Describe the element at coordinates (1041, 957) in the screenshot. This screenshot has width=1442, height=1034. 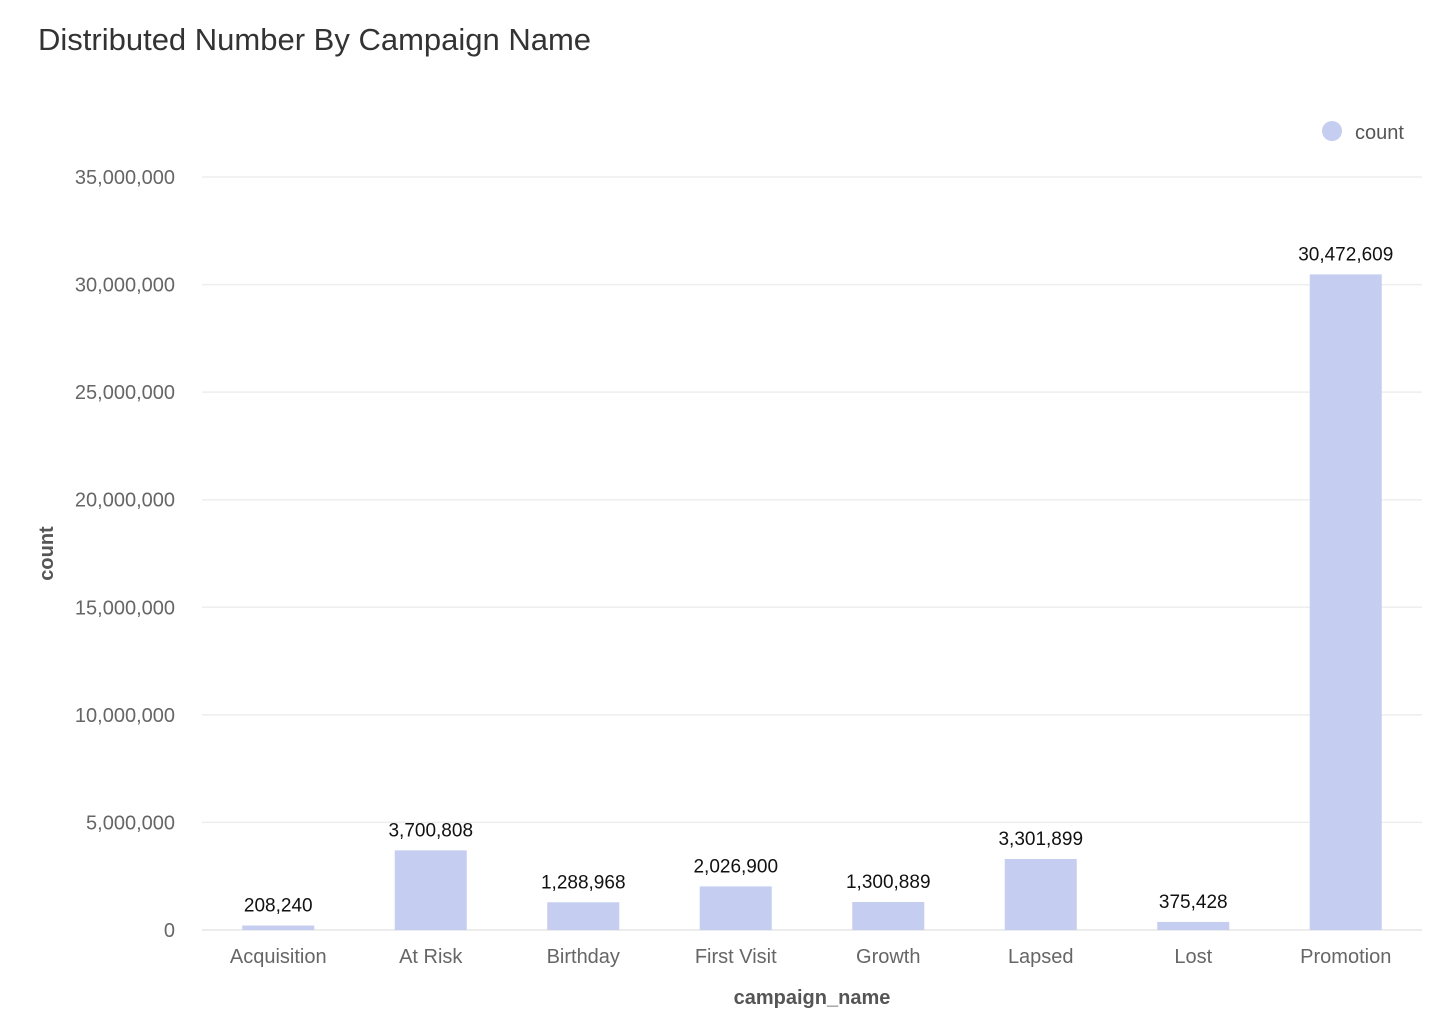
I see `x-tick-label: Lapsed` at that location.